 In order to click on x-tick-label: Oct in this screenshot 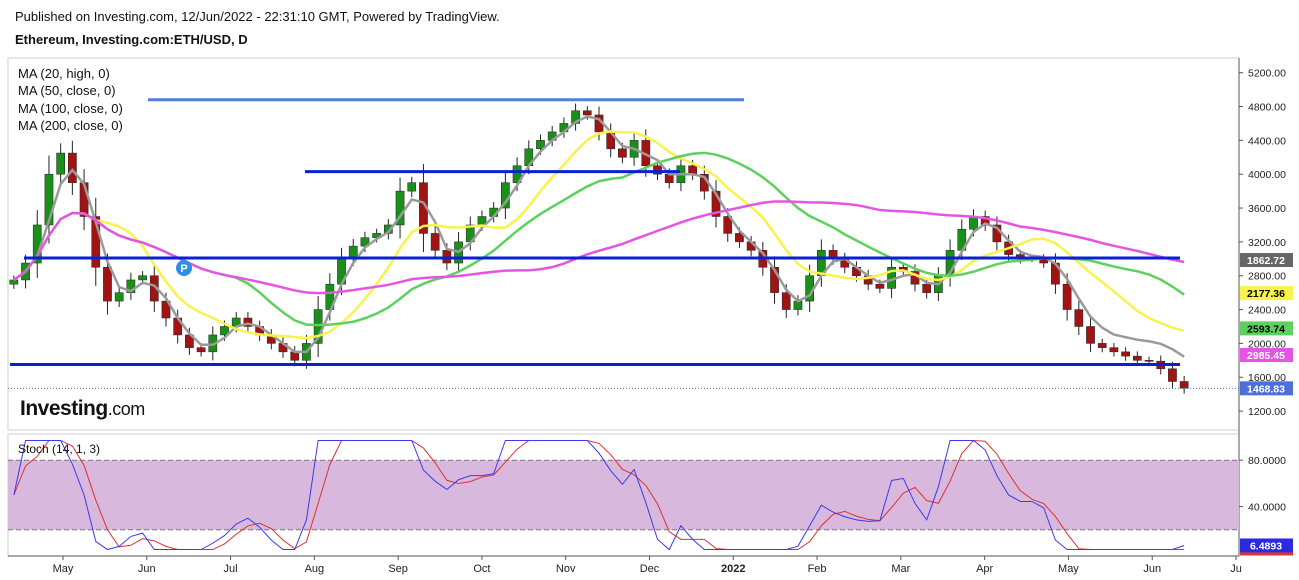, I will do `click(481, 569)`.